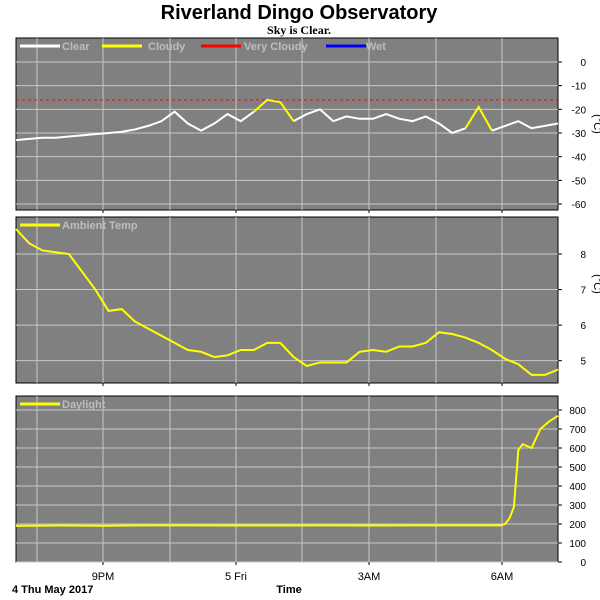  What do you see at coordinates (583, 563) in the screenshot?
I see `daylight-ytick-label: 0` at bounding box center [583, 563].